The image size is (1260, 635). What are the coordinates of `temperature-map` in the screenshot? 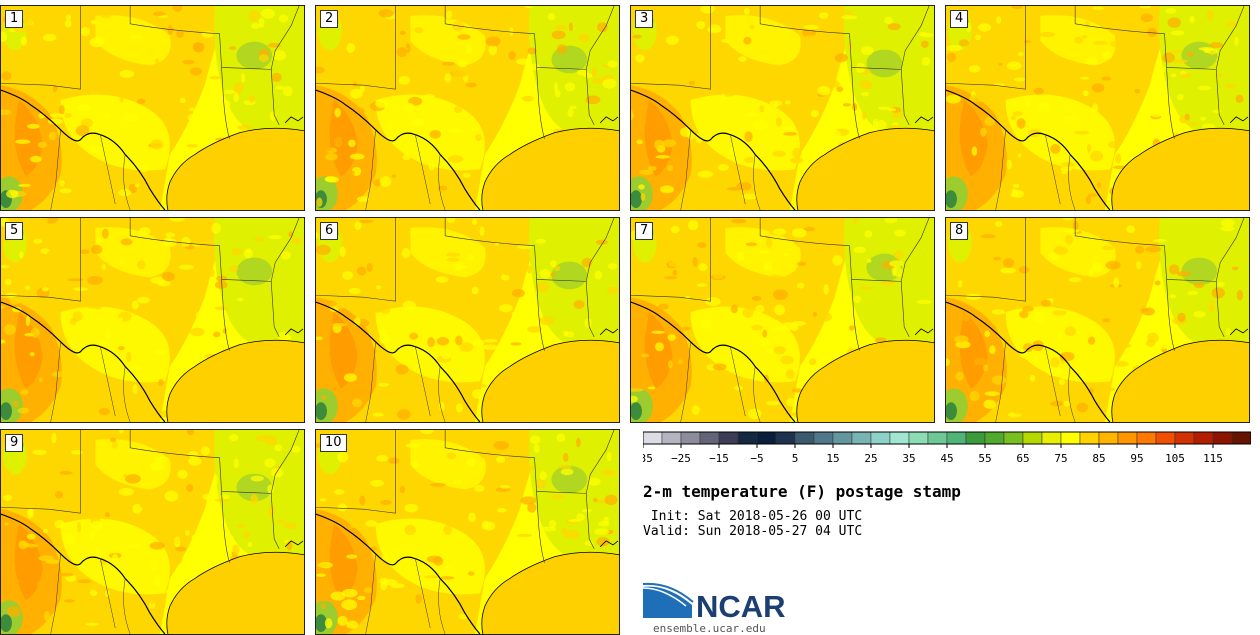 It's located at (467, 108).